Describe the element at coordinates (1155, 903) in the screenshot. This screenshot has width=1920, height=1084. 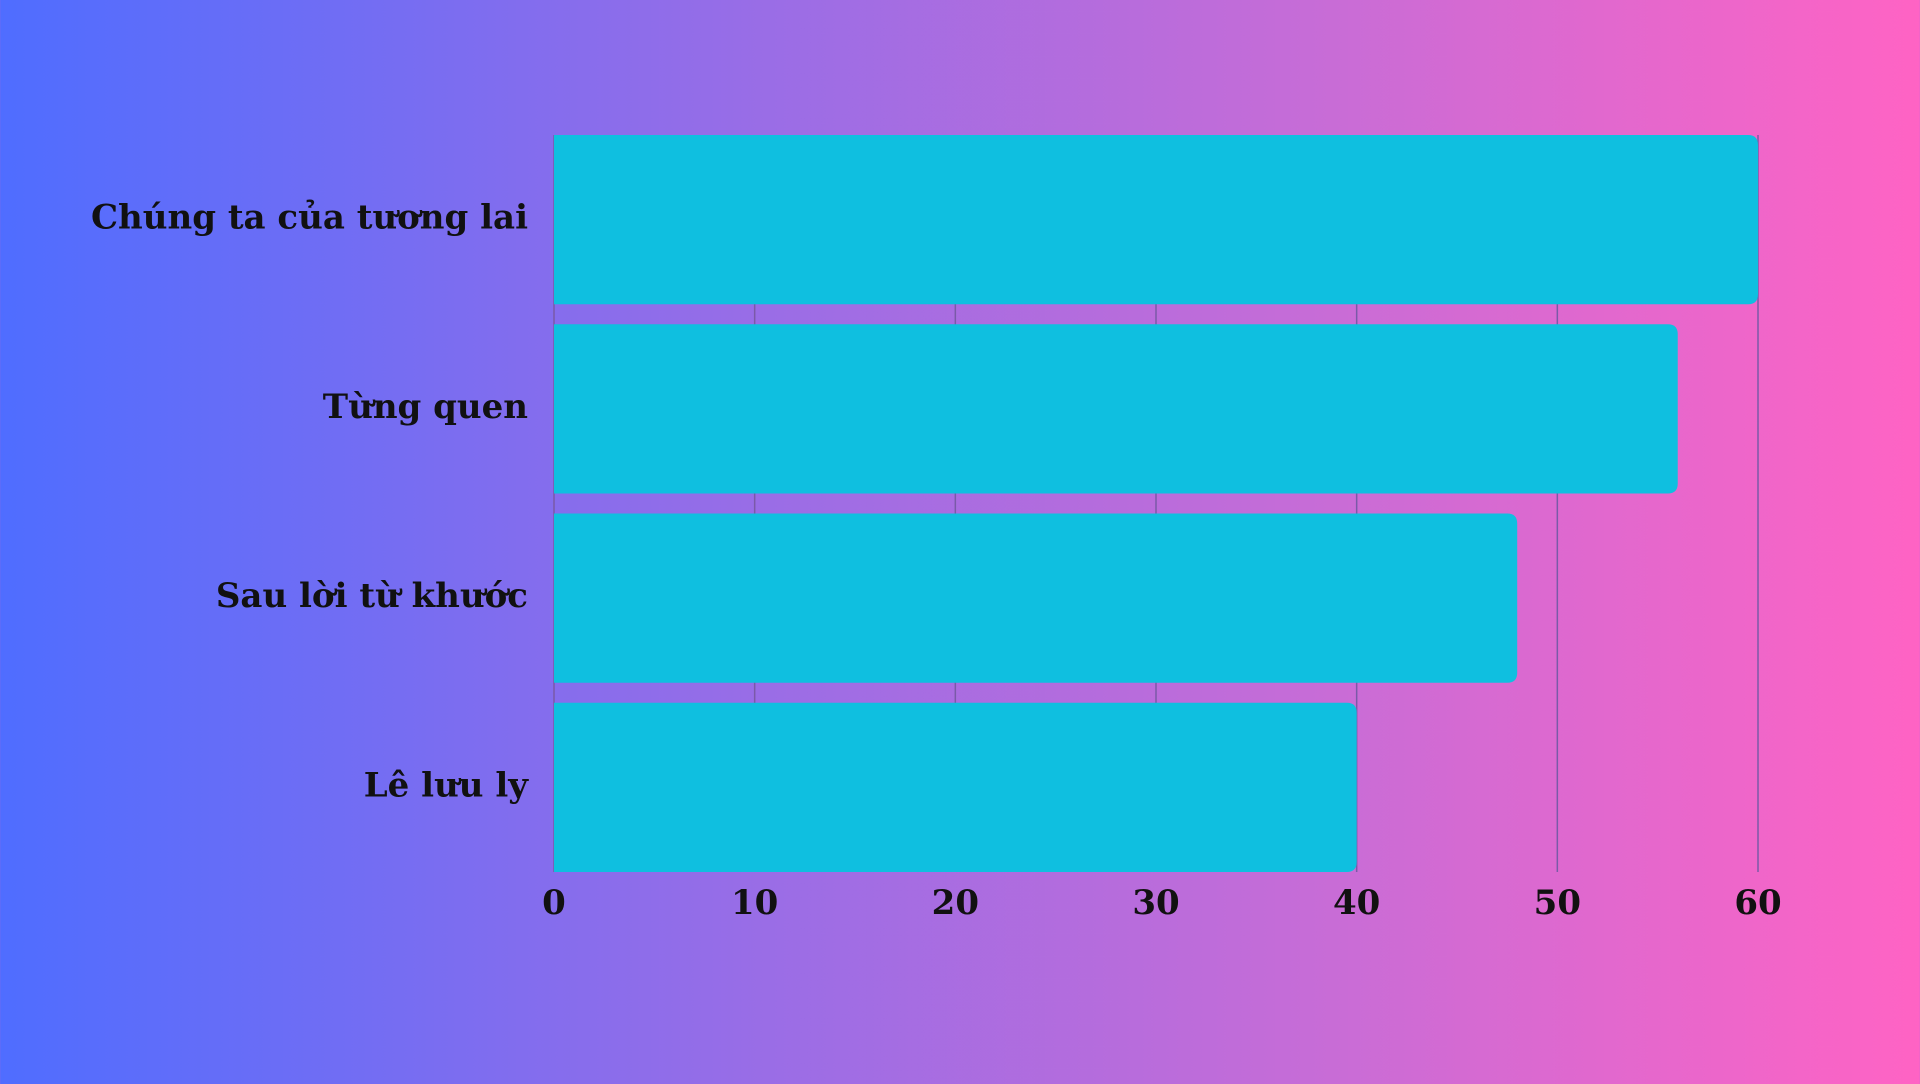
I see `x-tick-label: 30` at that location.